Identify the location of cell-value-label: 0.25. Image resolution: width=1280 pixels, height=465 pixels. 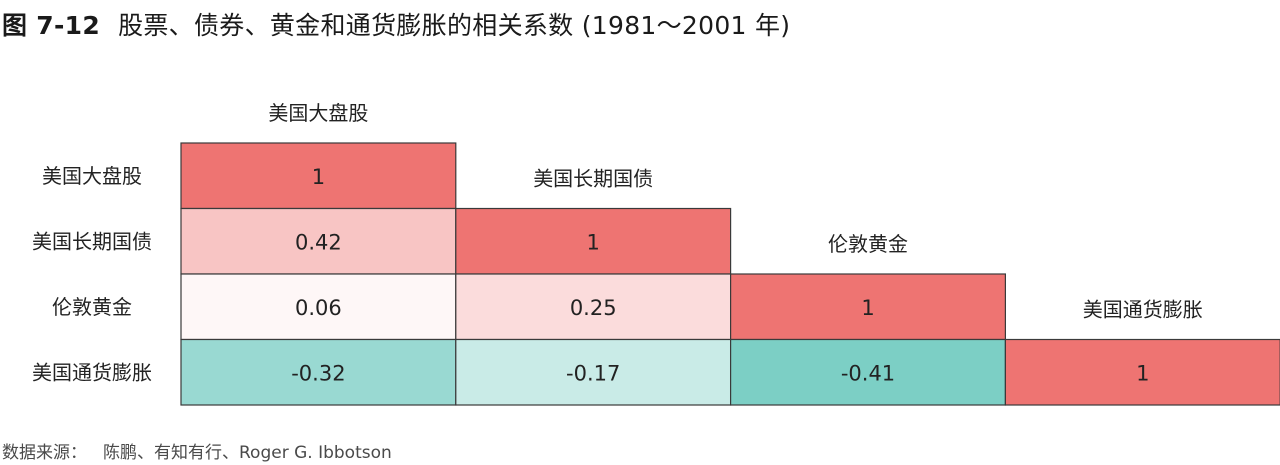
(593, 308).